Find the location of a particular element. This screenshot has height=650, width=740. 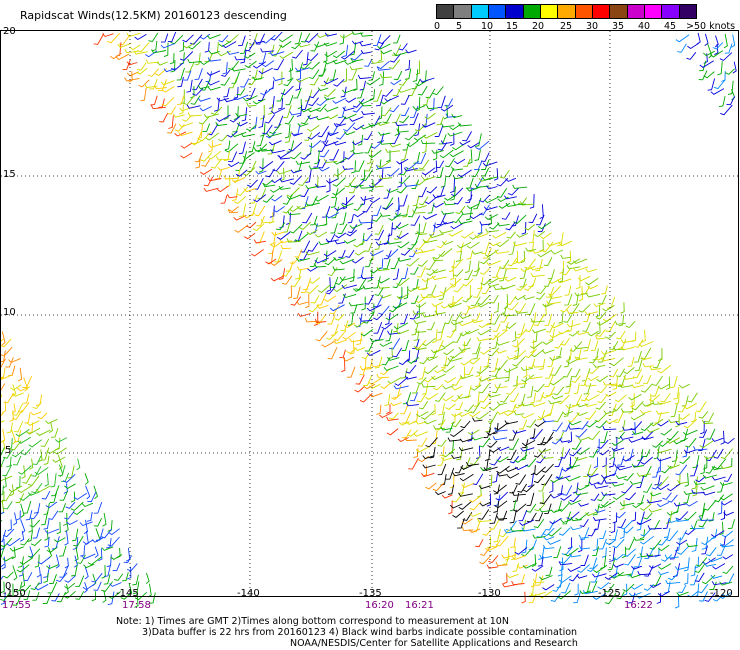

time-label: 16:22 is located at coordinates (638, 605).